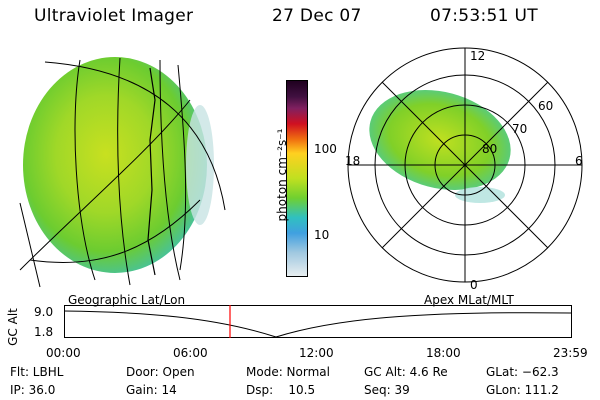 The image size is (600, 400). Describe the element at coordinates (406, 372) in the screenshot. I see `gc-alt-value: GC Alt: 4.6 Re` at that location.